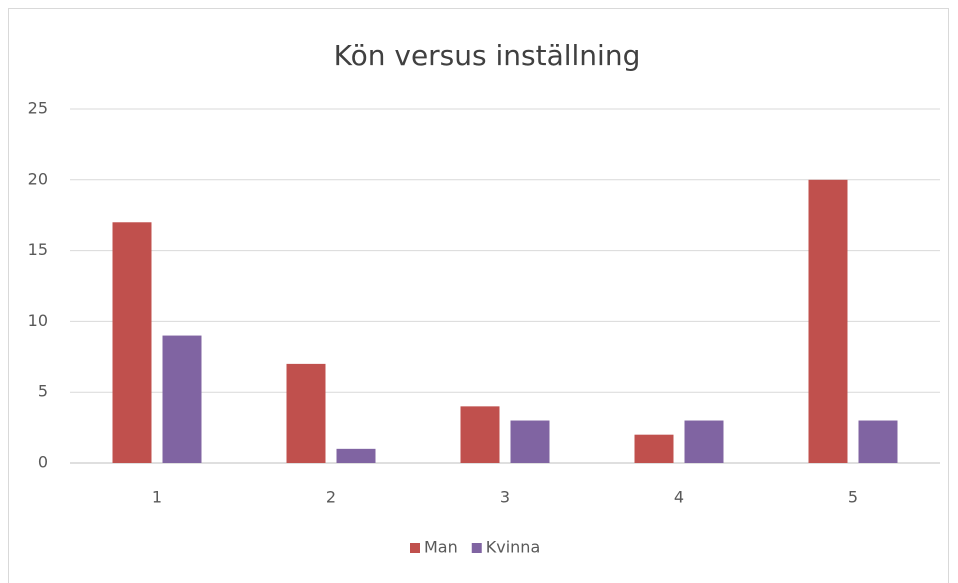  Describe the element at coordinates (441, 547) in the screenshot. I see `legend-label: Man` at that location.